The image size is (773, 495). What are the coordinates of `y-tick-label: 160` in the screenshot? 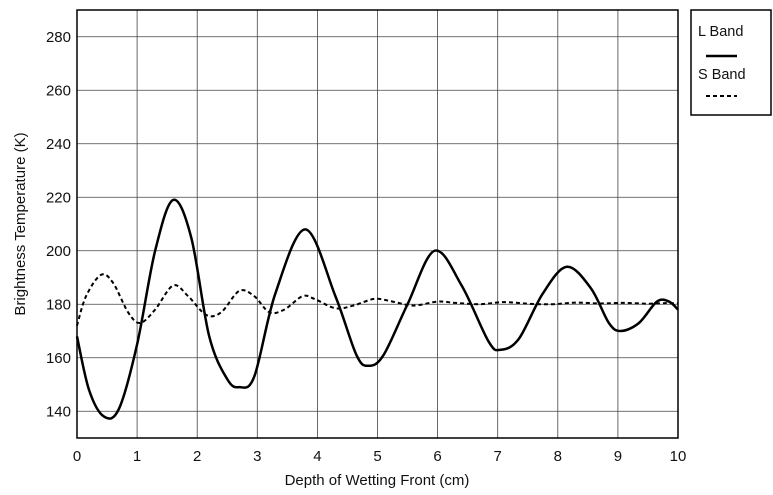 It's located at (58, 358).